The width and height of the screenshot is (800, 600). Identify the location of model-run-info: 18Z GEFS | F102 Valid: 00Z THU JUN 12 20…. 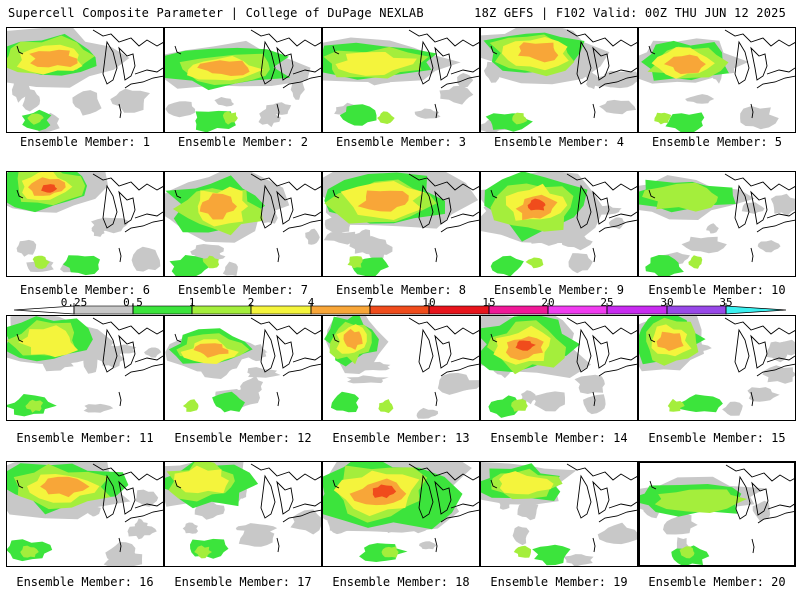
(630, 13).